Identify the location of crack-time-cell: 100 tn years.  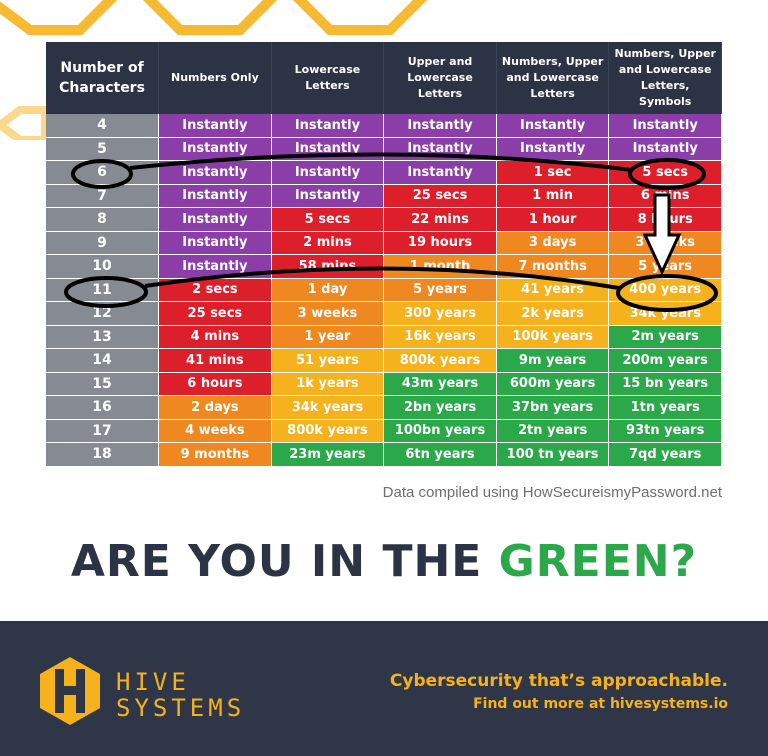
(553, 454).